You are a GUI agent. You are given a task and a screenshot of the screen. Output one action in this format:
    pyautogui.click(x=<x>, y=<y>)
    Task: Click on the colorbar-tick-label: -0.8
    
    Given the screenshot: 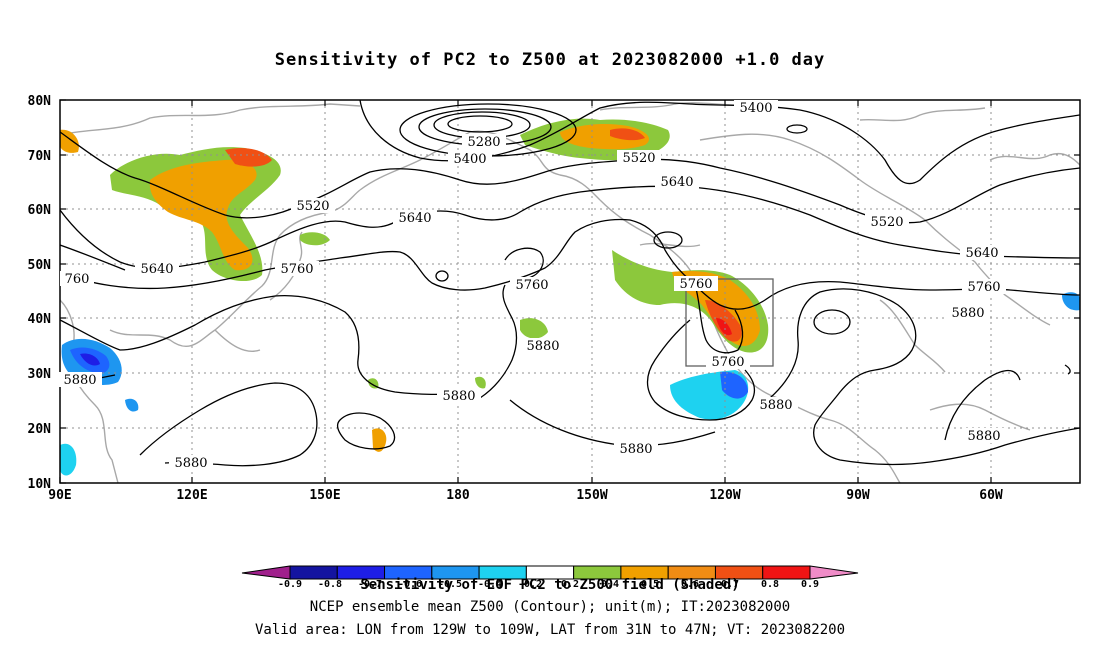 What is the action you would take?
    pyautogui.click(x=330, y=584)
    